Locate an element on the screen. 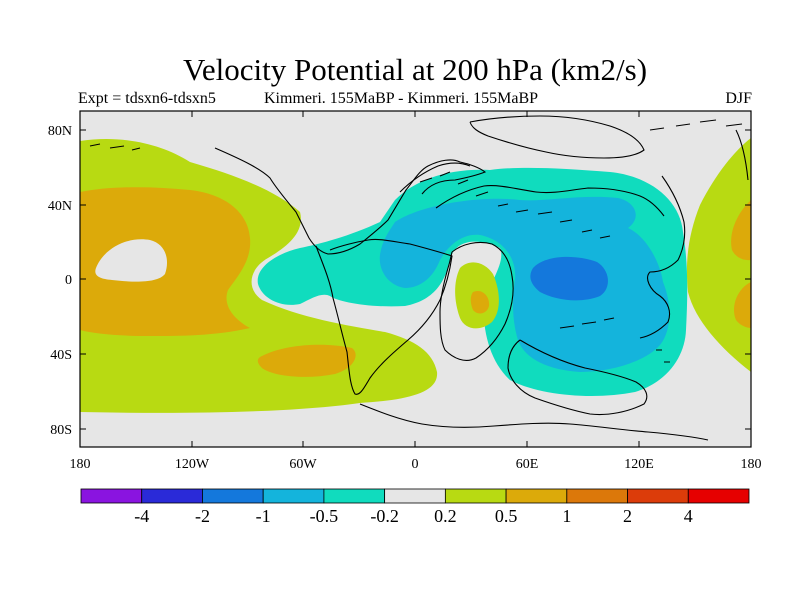 The height and width of the screenshot is (600, 800). colorbar-label: -0.5 is located at coordinates (324, 516).